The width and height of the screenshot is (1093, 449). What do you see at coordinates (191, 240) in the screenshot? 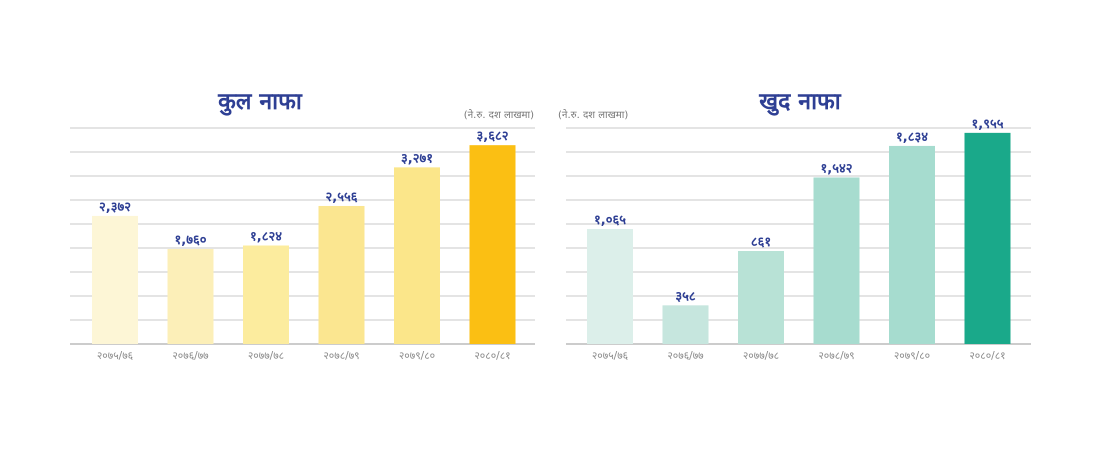
I see `data-label: १,७६०` at bounding box center [191, 240].